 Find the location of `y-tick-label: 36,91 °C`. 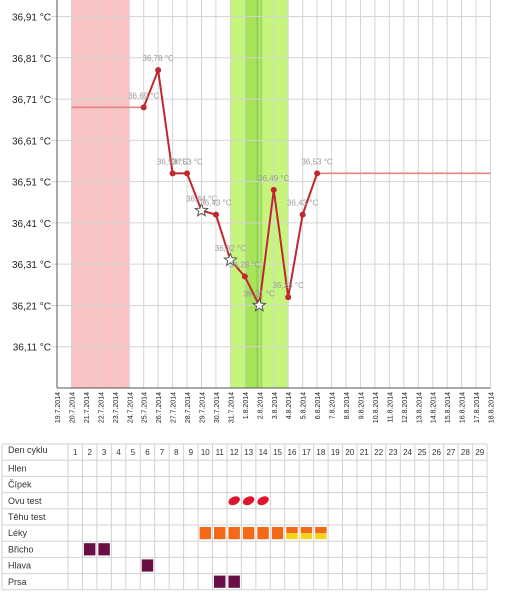

y-tick-label: 36,91 °C is located at coordinates (31, 18).